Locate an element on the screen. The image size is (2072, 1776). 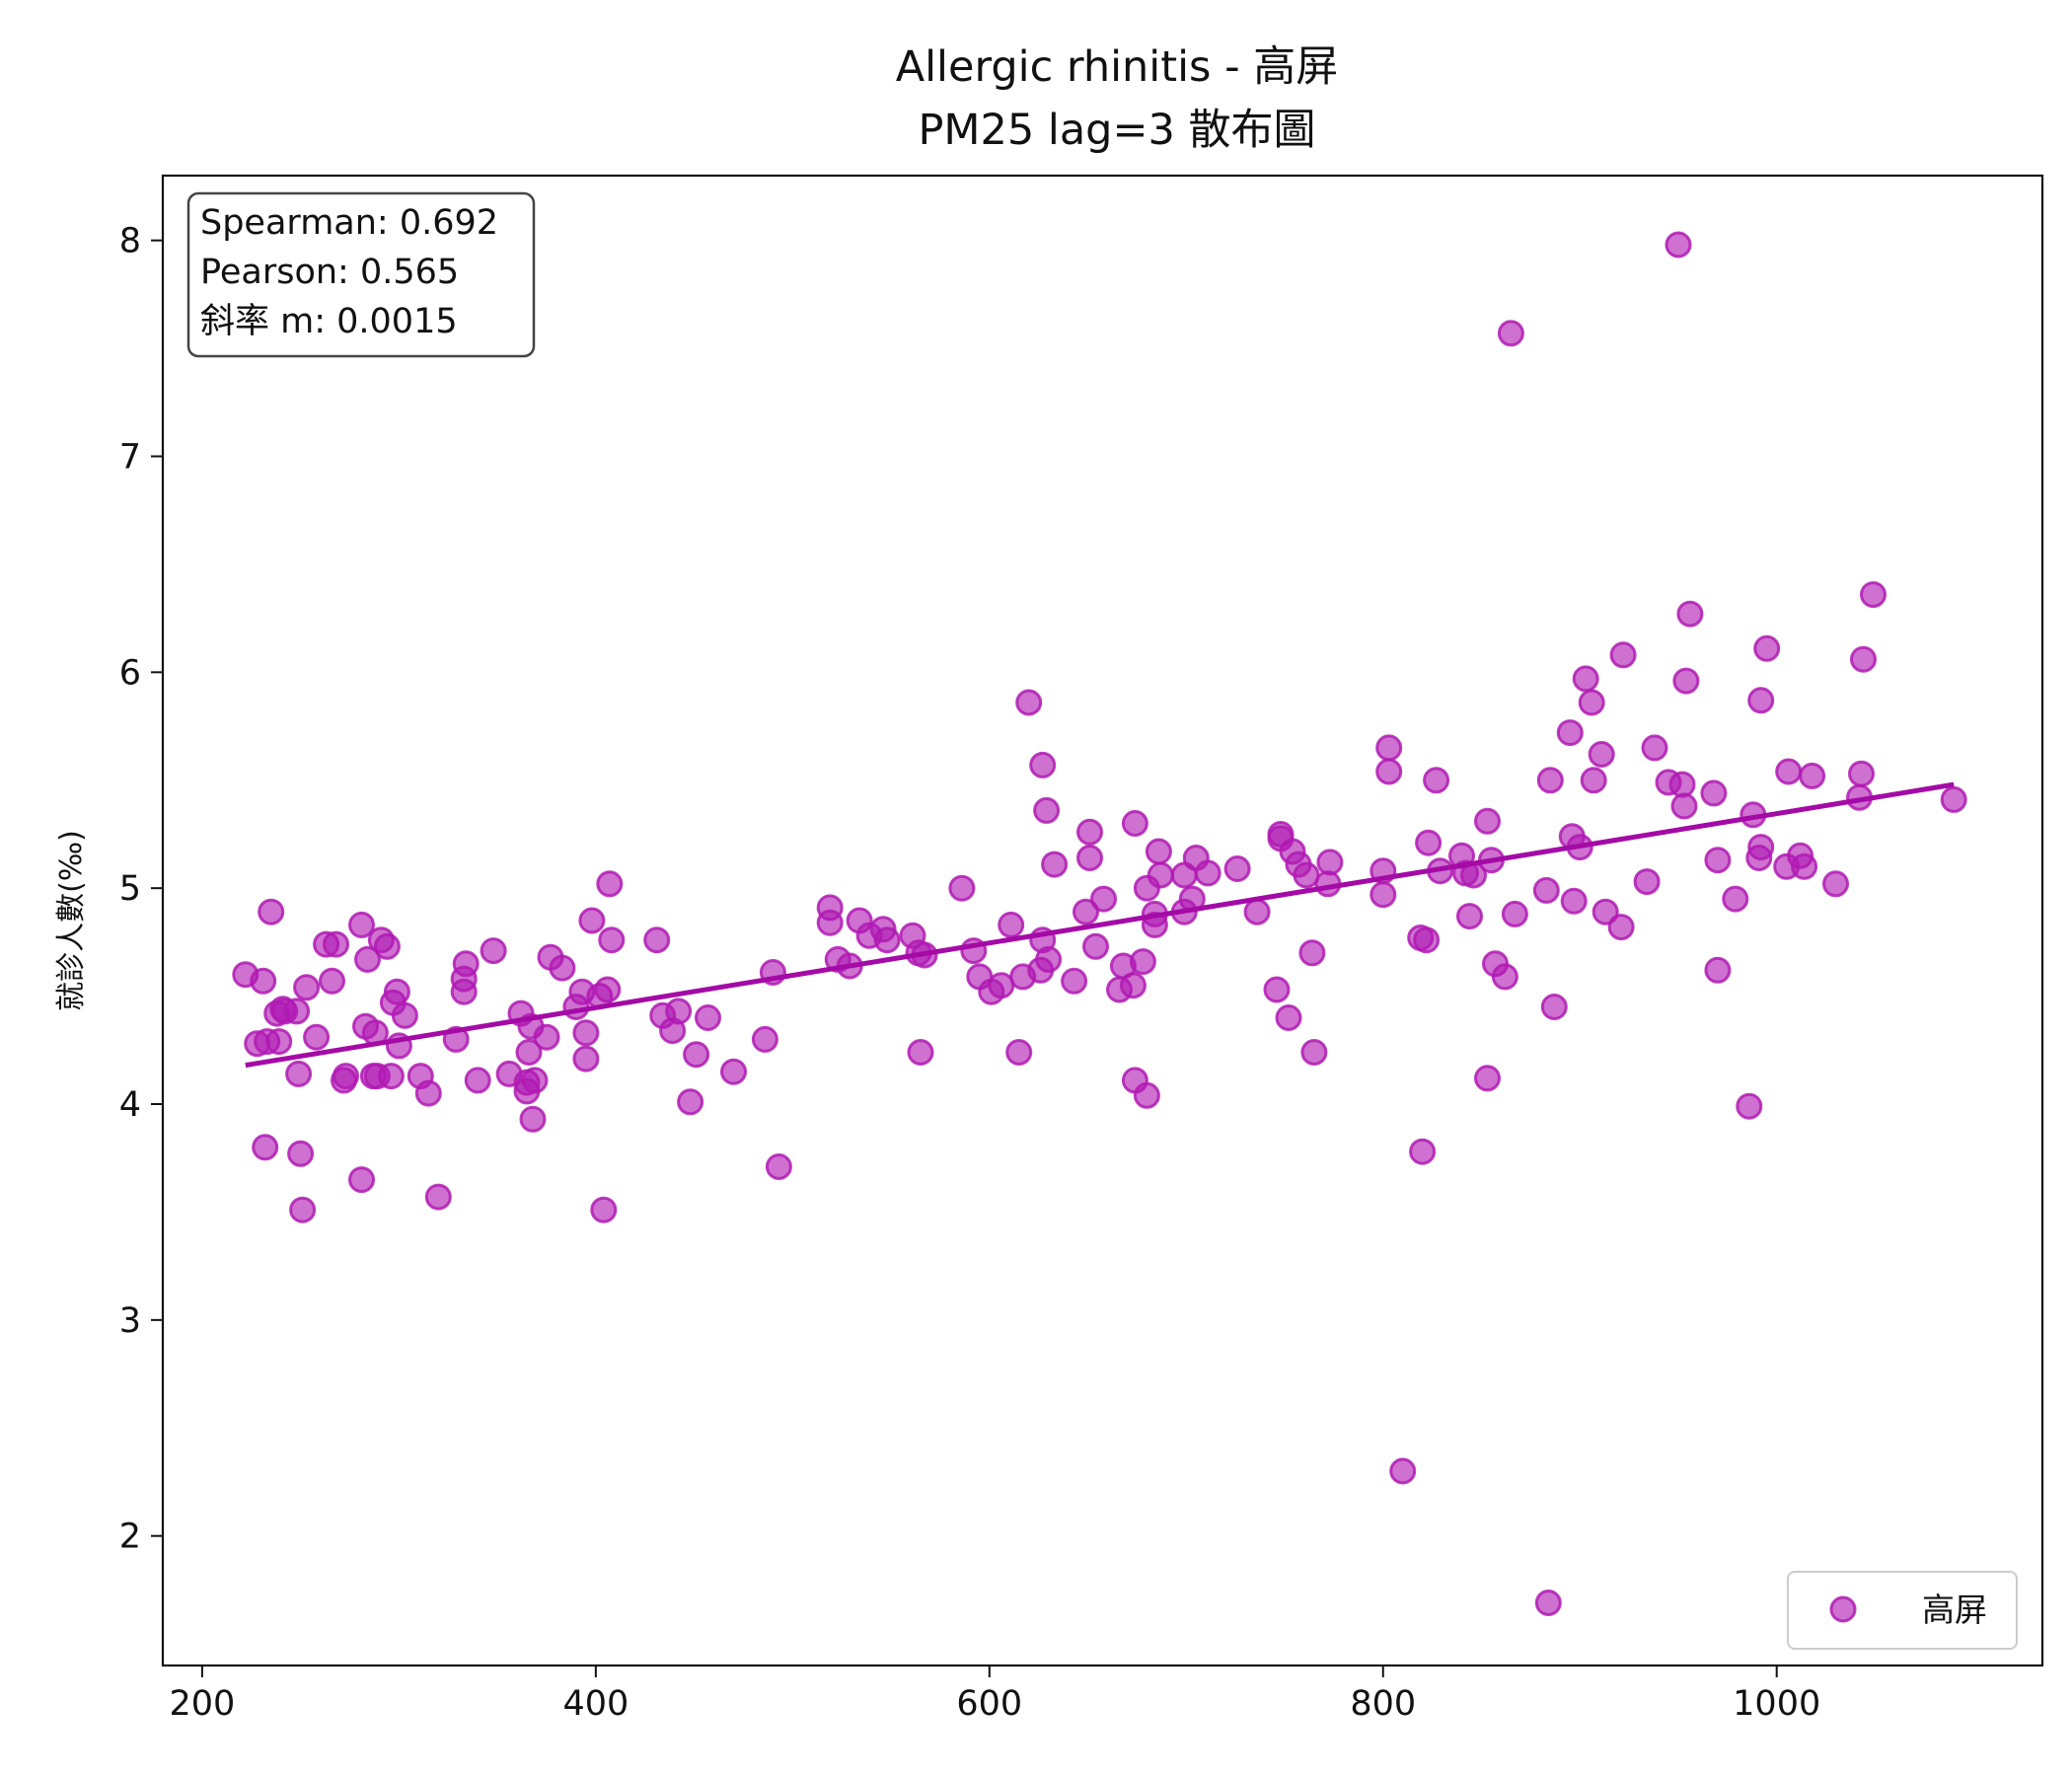
x-tick-label-200: 200 is located at coordinates (202, 1704).